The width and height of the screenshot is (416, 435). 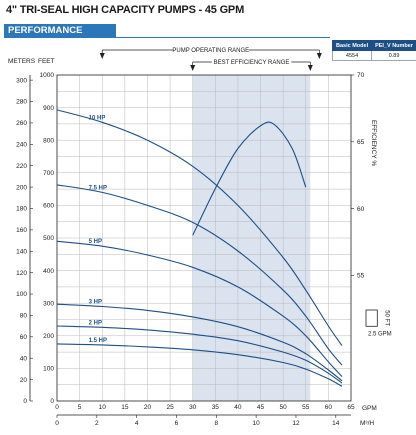 What do you see at coordinates (296, 423) in the screenshot?
I see `m3h-tick-label: 12` at bounding box center [296, 423].